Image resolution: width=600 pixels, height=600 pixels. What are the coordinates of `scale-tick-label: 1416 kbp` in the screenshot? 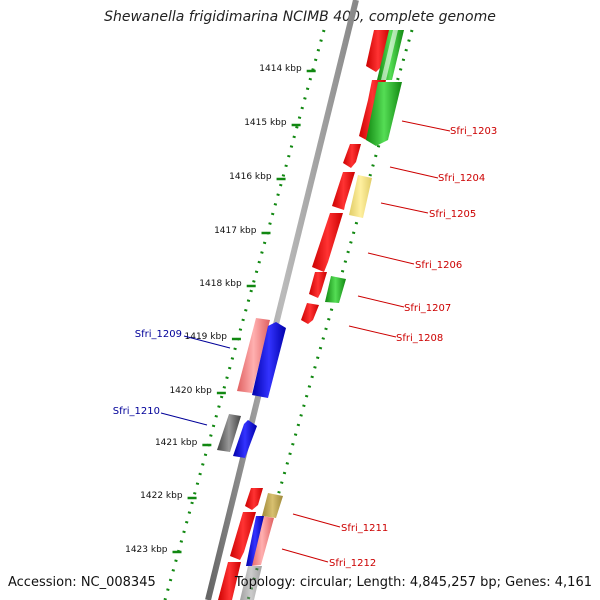 It's located at (250, 177).